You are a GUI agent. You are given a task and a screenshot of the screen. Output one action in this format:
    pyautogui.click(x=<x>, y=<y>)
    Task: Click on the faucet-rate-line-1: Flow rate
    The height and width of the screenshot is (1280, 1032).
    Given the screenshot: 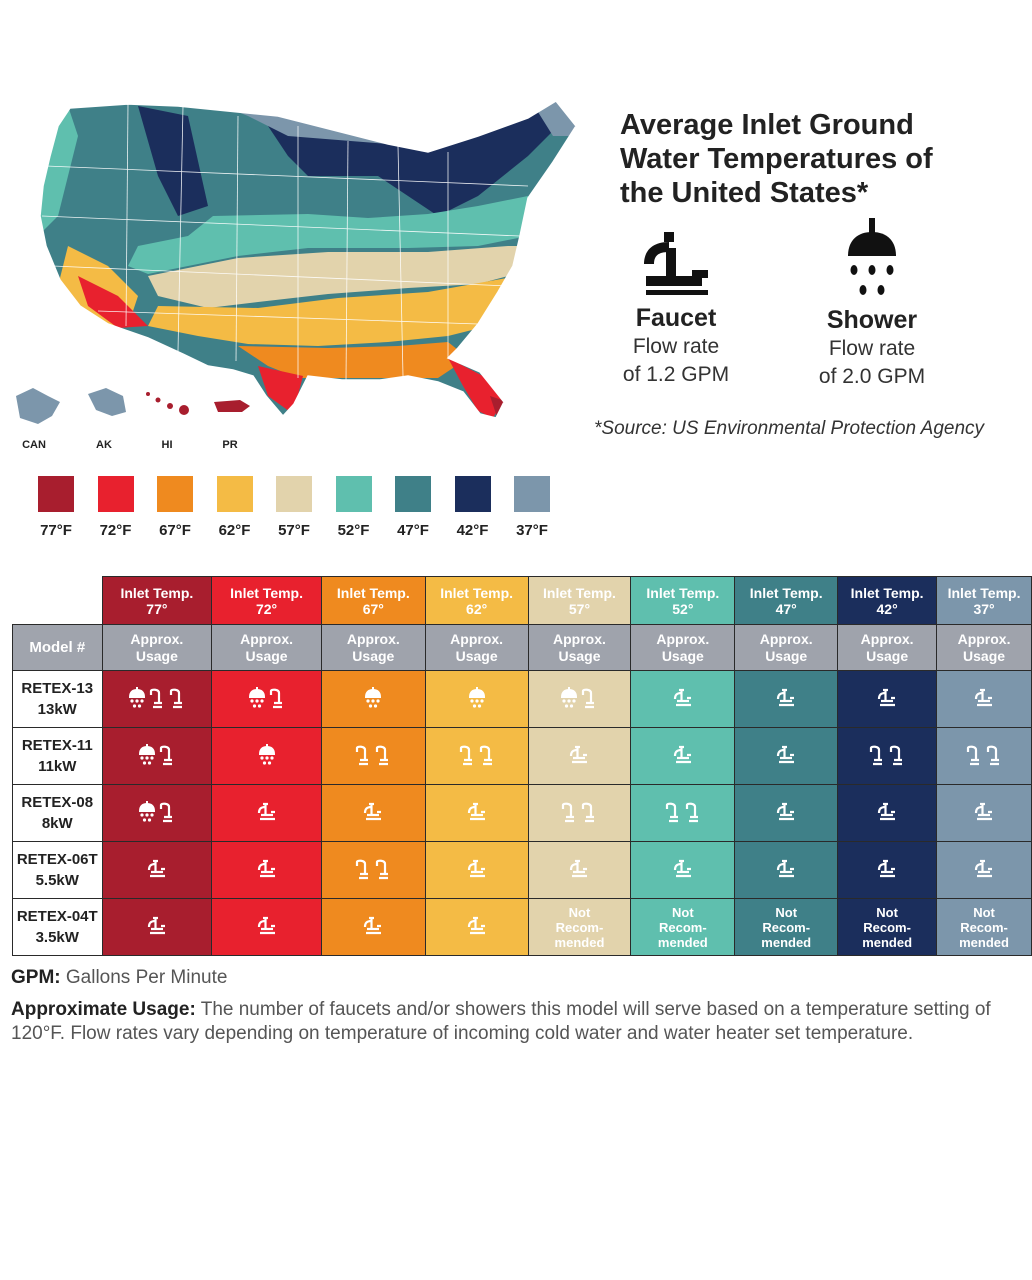 What is the action you would take?
    pyautogui.click(x=676, y=346)
    